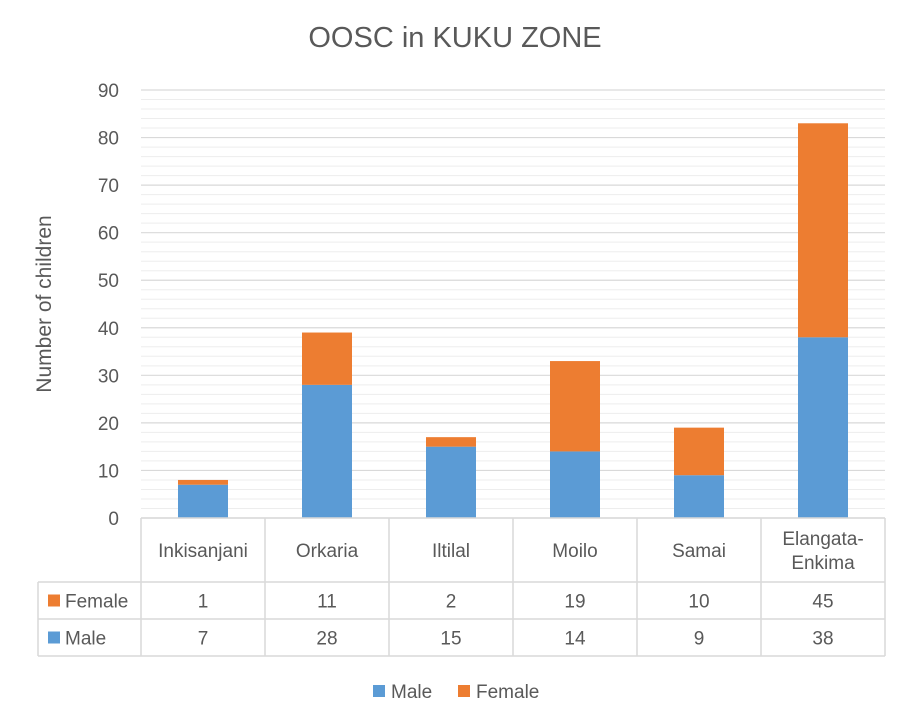 The image size is (900, 710). I want to click on y-tick-label: 20, so click(108, 424).